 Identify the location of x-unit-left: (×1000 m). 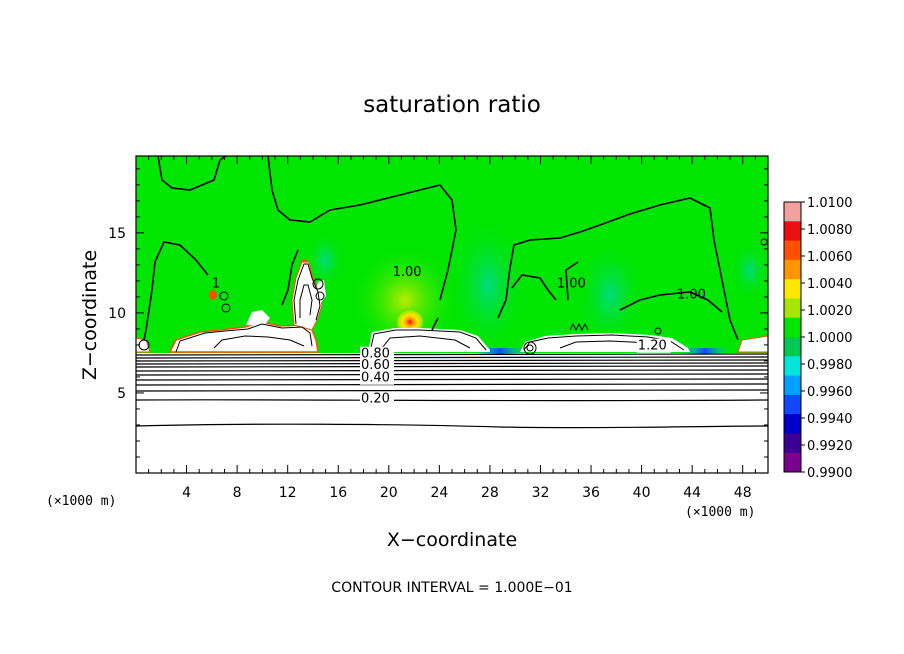
(81, 501).